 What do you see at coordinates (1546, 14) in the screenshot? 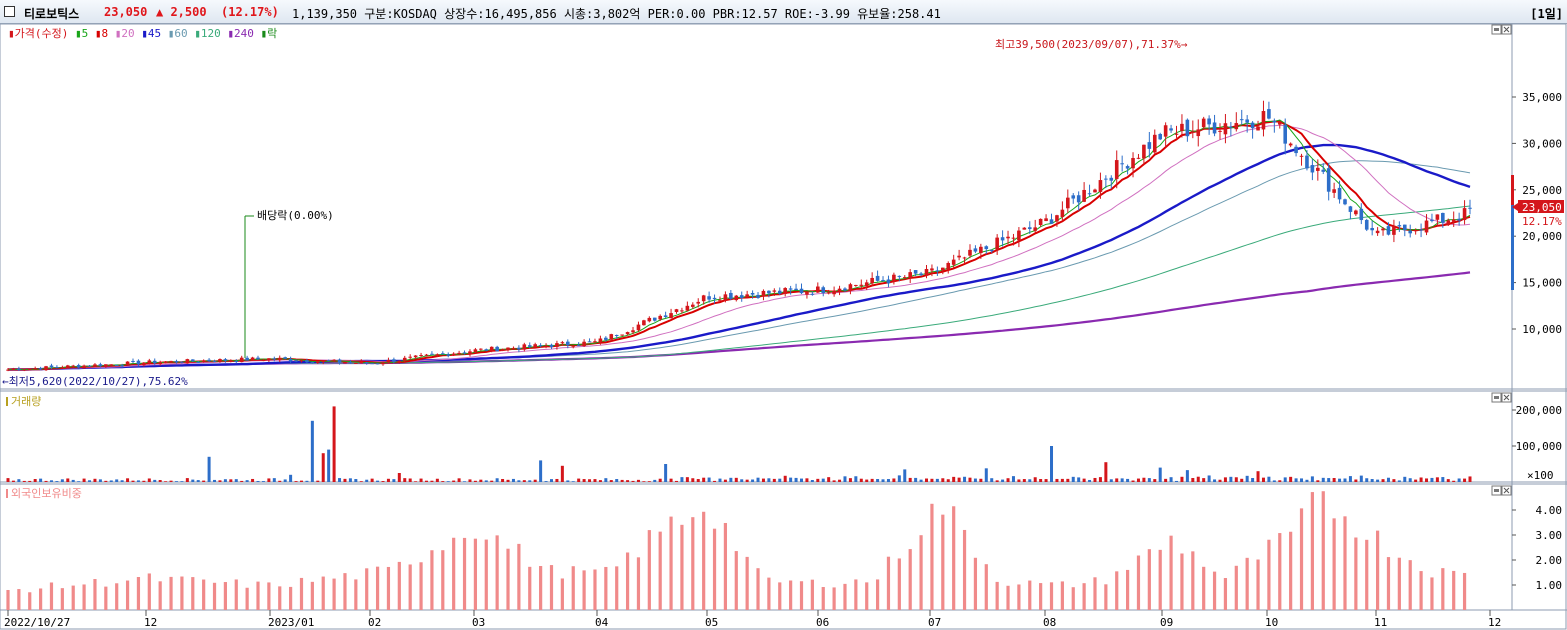
I see `period-selector: [1일]` at bounding box center [1546, 14].